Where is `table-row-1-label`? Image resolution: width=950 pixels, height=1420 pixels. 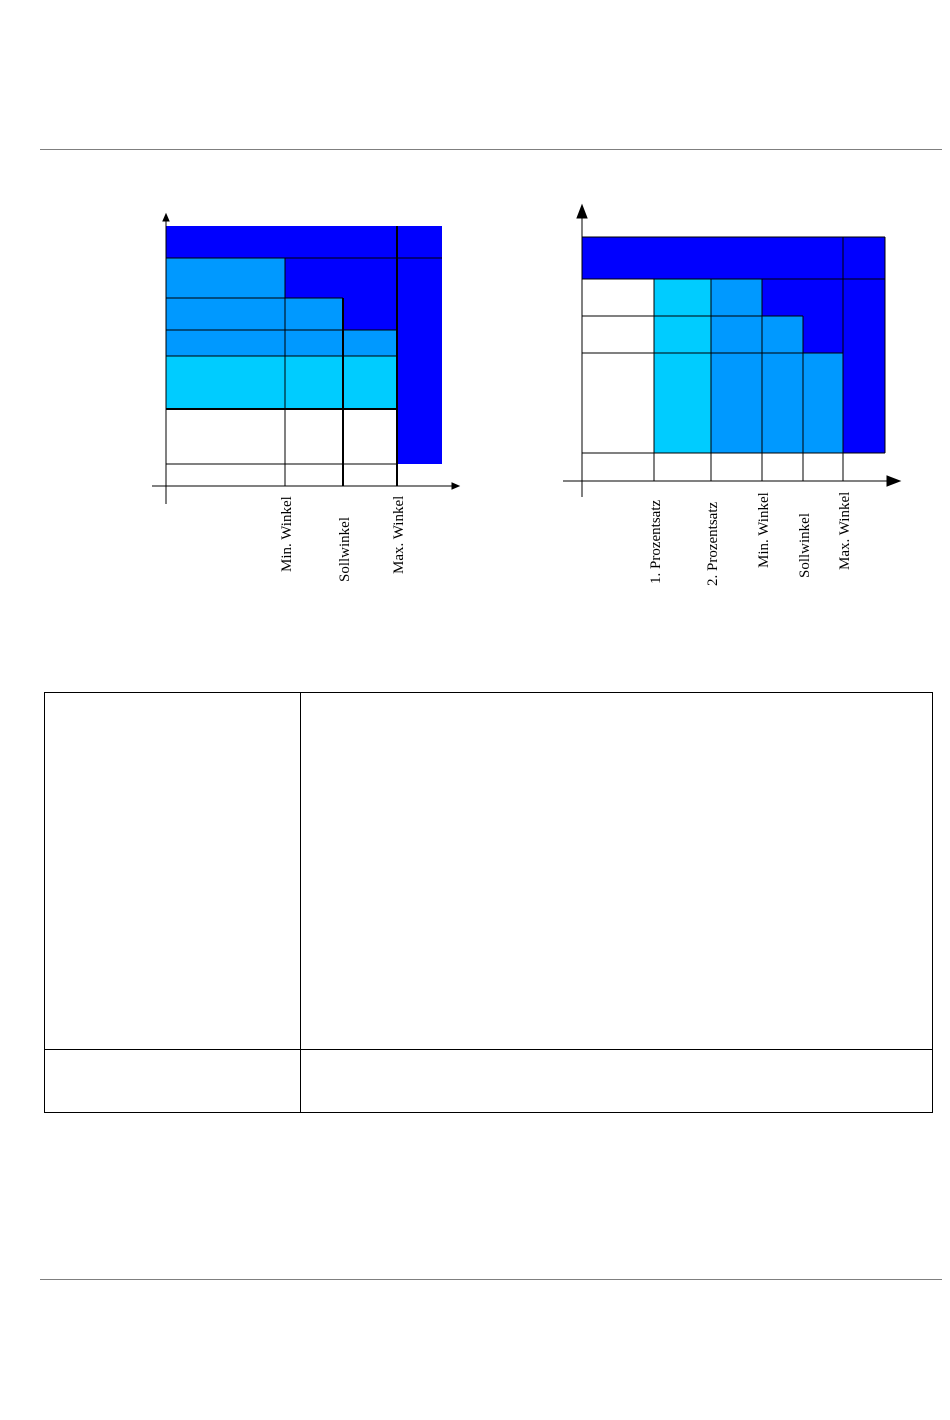 table-row-1-label is located at coordinates (172, 871).